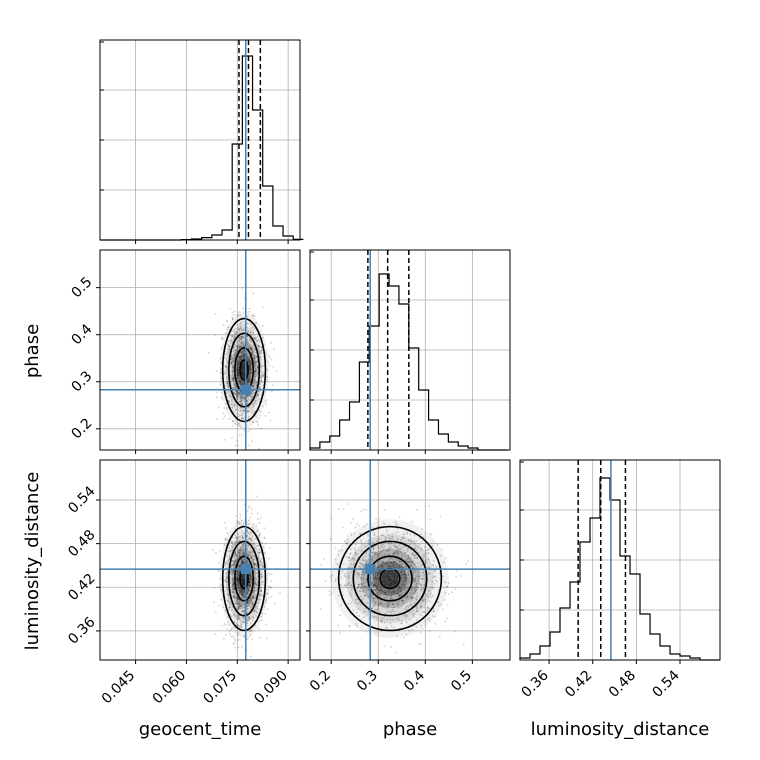  I want to click on density-level, so click(390, 578).